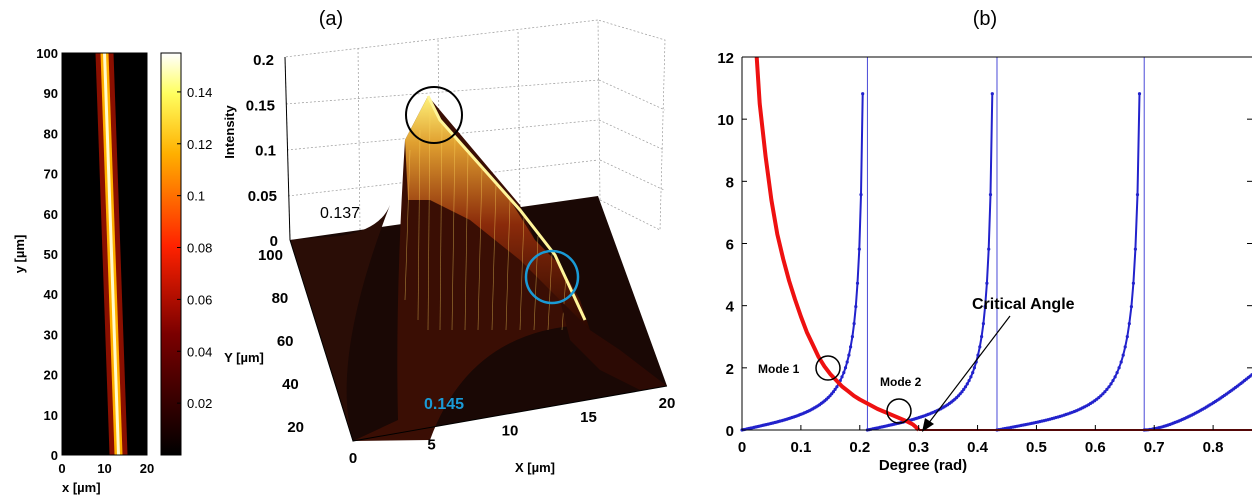  Describe the element at coordinates (918, 447) in the screenshot. I see `line-xtick-label: 0.3` at that location.